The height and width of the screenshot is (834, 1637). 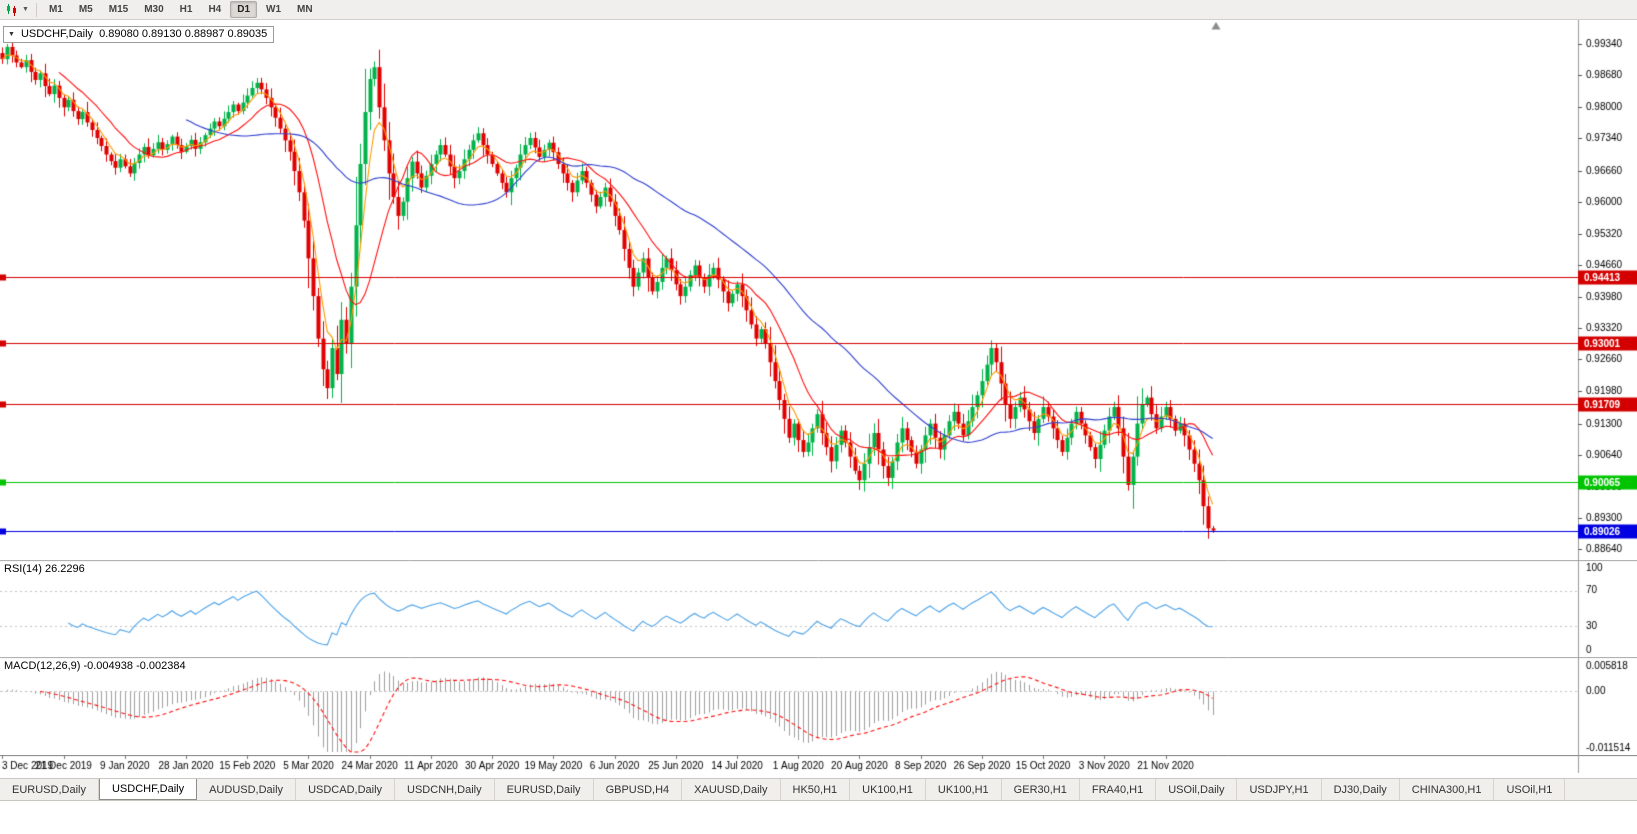 What do you see at coordinates (638, 789) in the screenshot?
I see `chart-tab-6-gbpusd-h4: GBPUSD,H4` at bounding box center [638, 789].